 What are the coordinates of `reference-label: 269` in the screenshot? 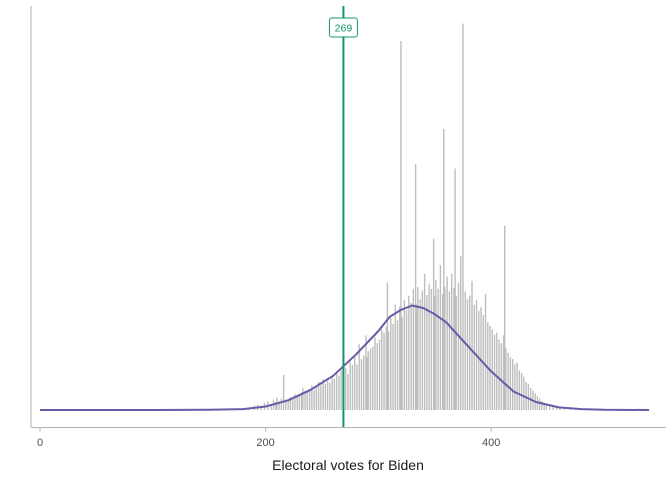 It's located at (344, 29).